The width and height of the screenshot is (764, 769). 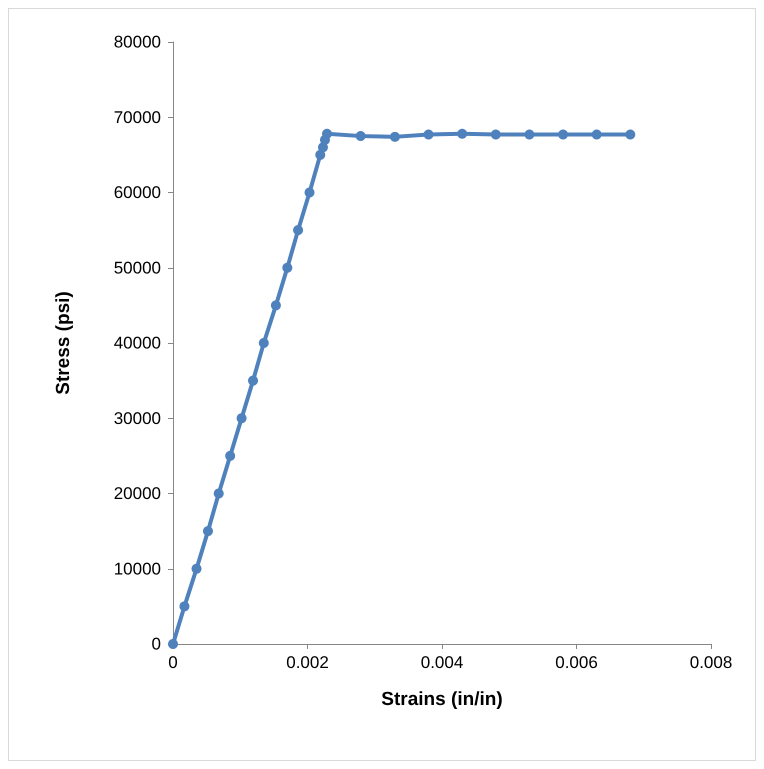 I want to click on y-axis-title: Stress (psi), so click(x=63, y=343).